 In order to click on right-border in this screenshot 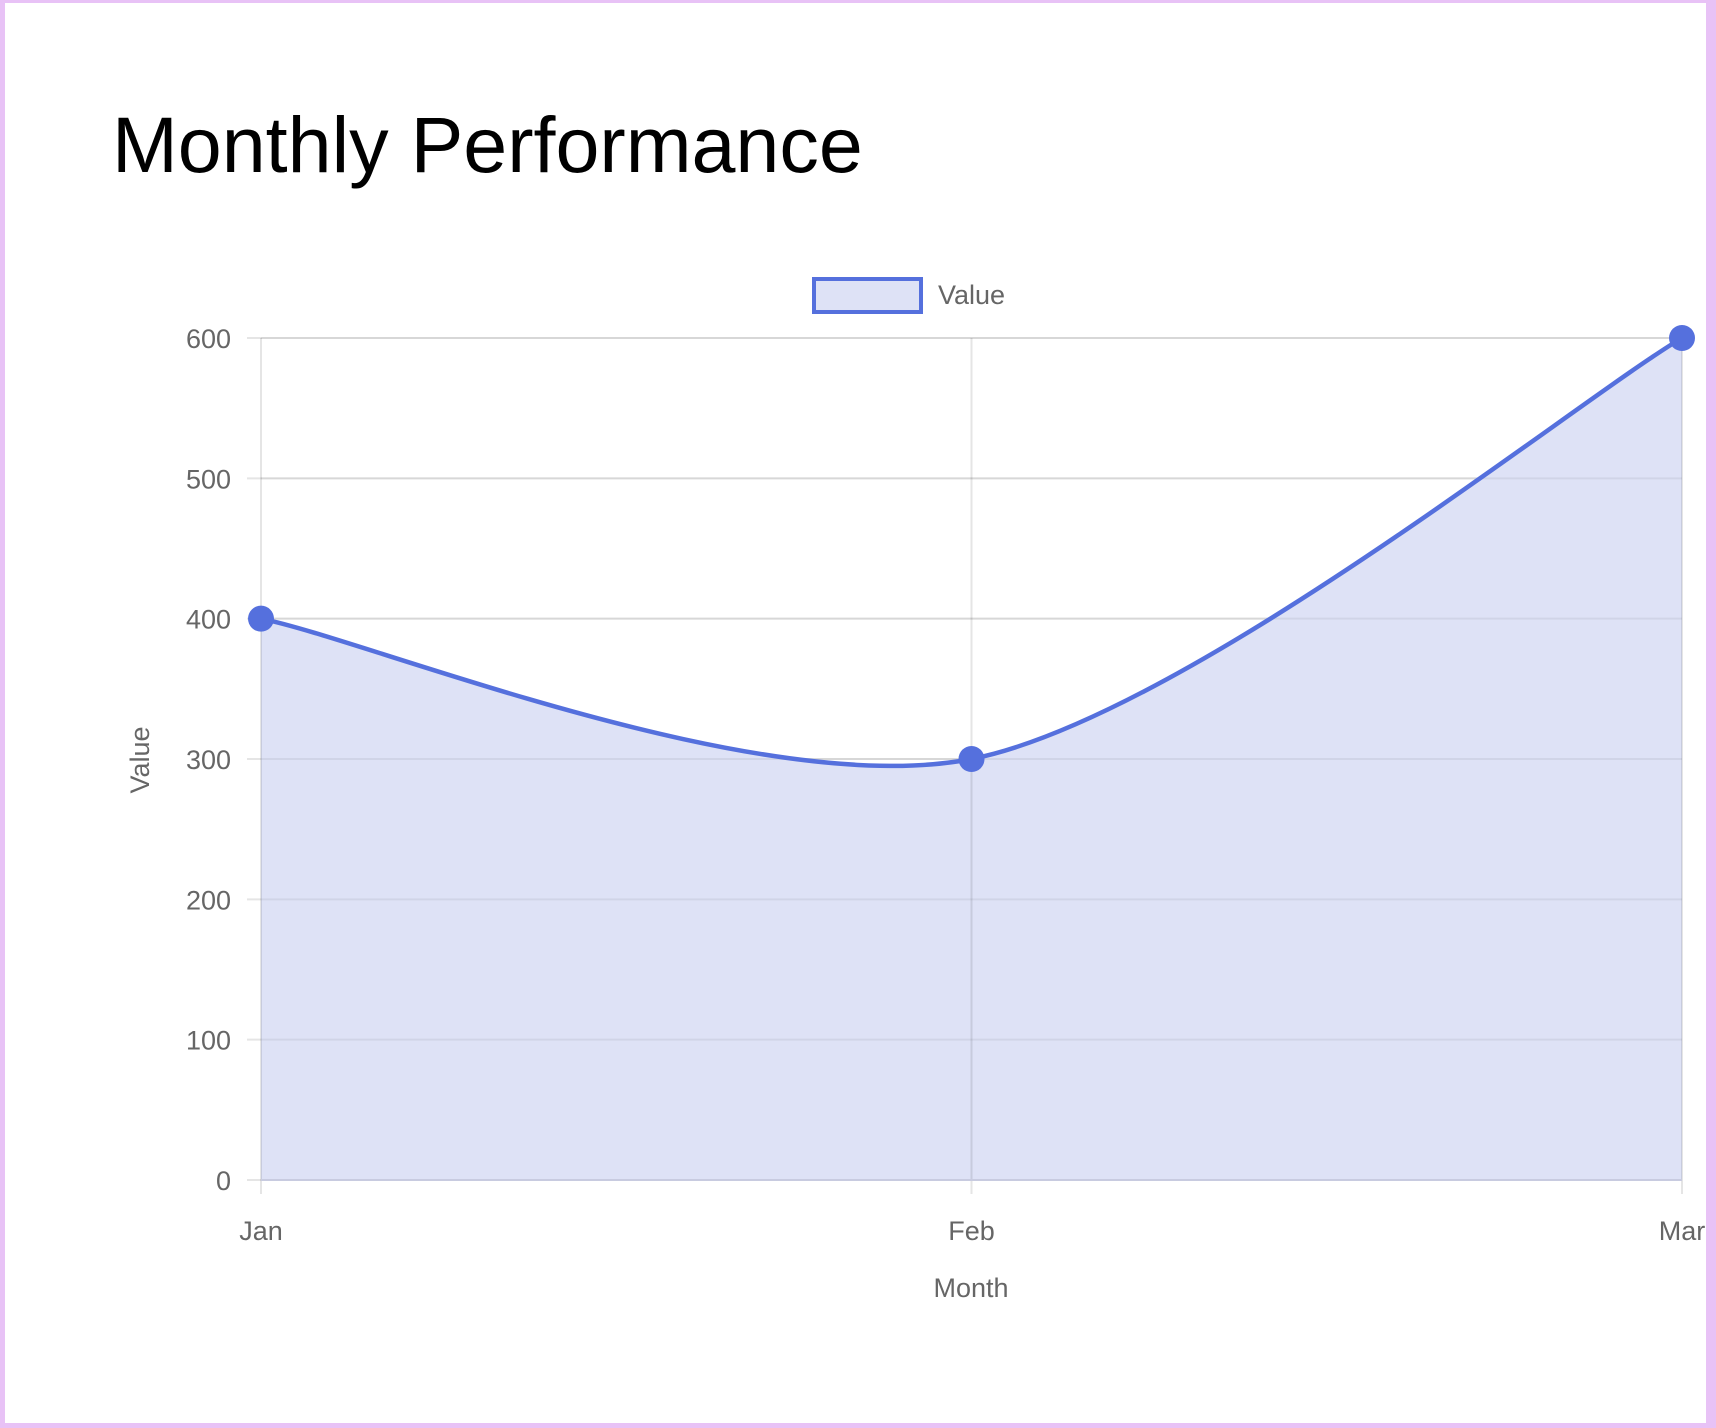, I will do `click(1711, 714)`.